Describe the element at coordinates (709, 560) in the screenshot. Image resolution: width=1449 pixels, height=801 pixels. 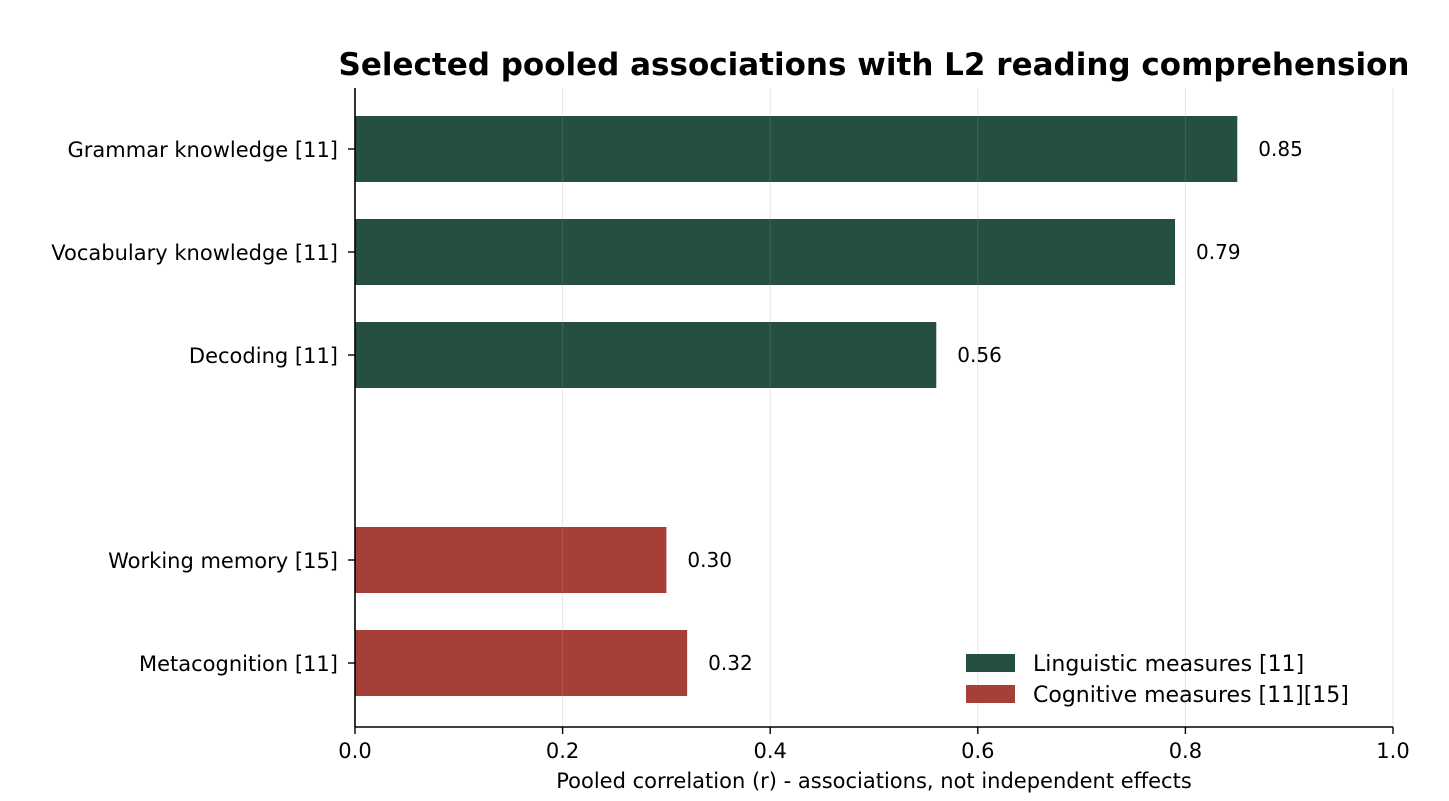
I see `value-label-3: 0.30` at that location.